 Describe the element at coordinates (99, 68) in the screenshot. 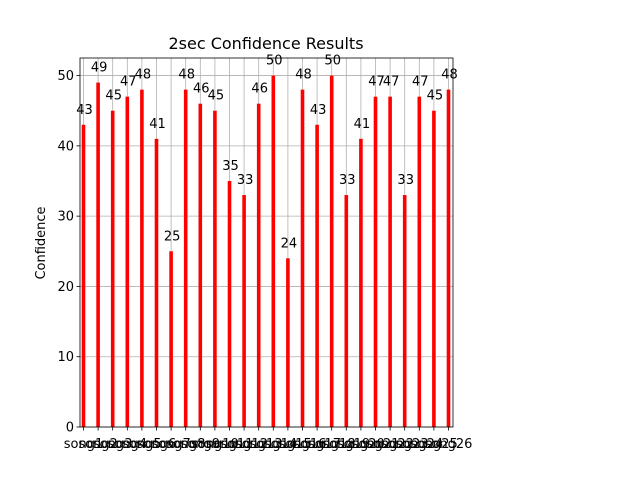

I see `data-label-song2: 49` at that location.